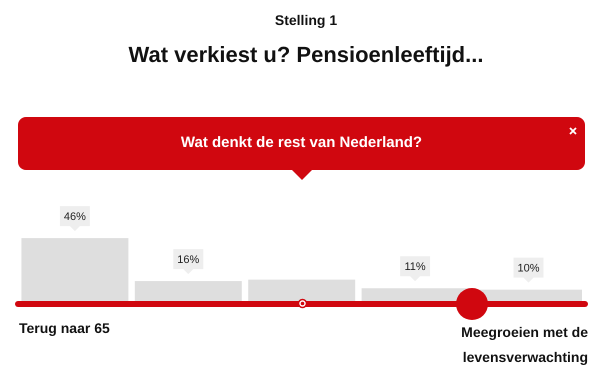 This screenshot has width=612, height=372. Describe the element at coordinates (64, 328) in the screenshot. I see `text: Terug naar 65` at that location.